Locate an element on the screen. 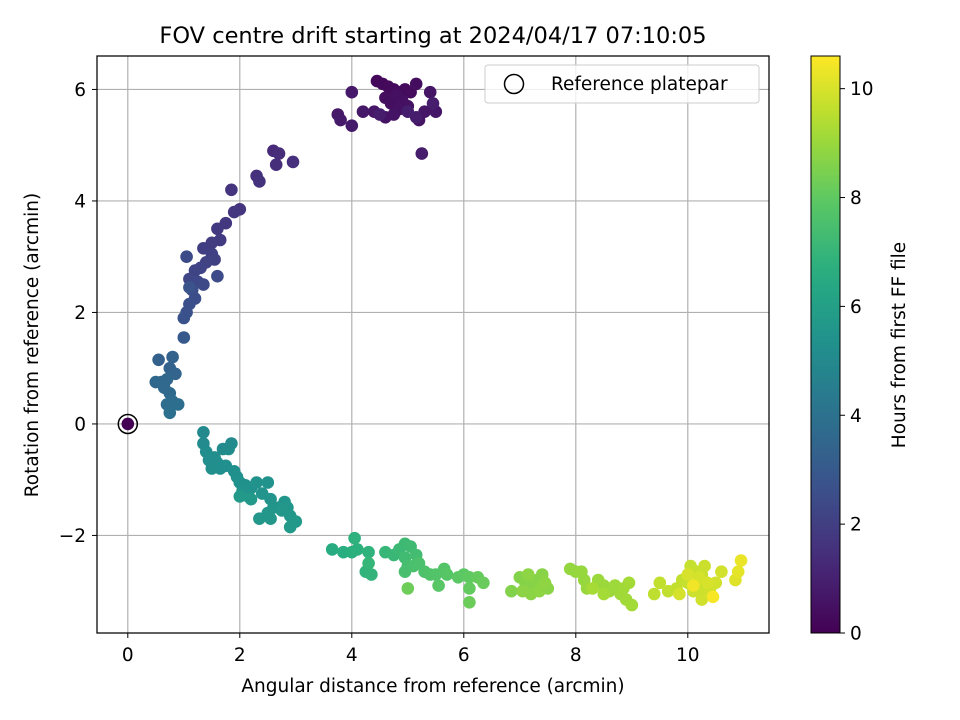 This screenshot has height=720, width=960. colorbar-label: Hours from first FF file is located at coordinates (899, 345).